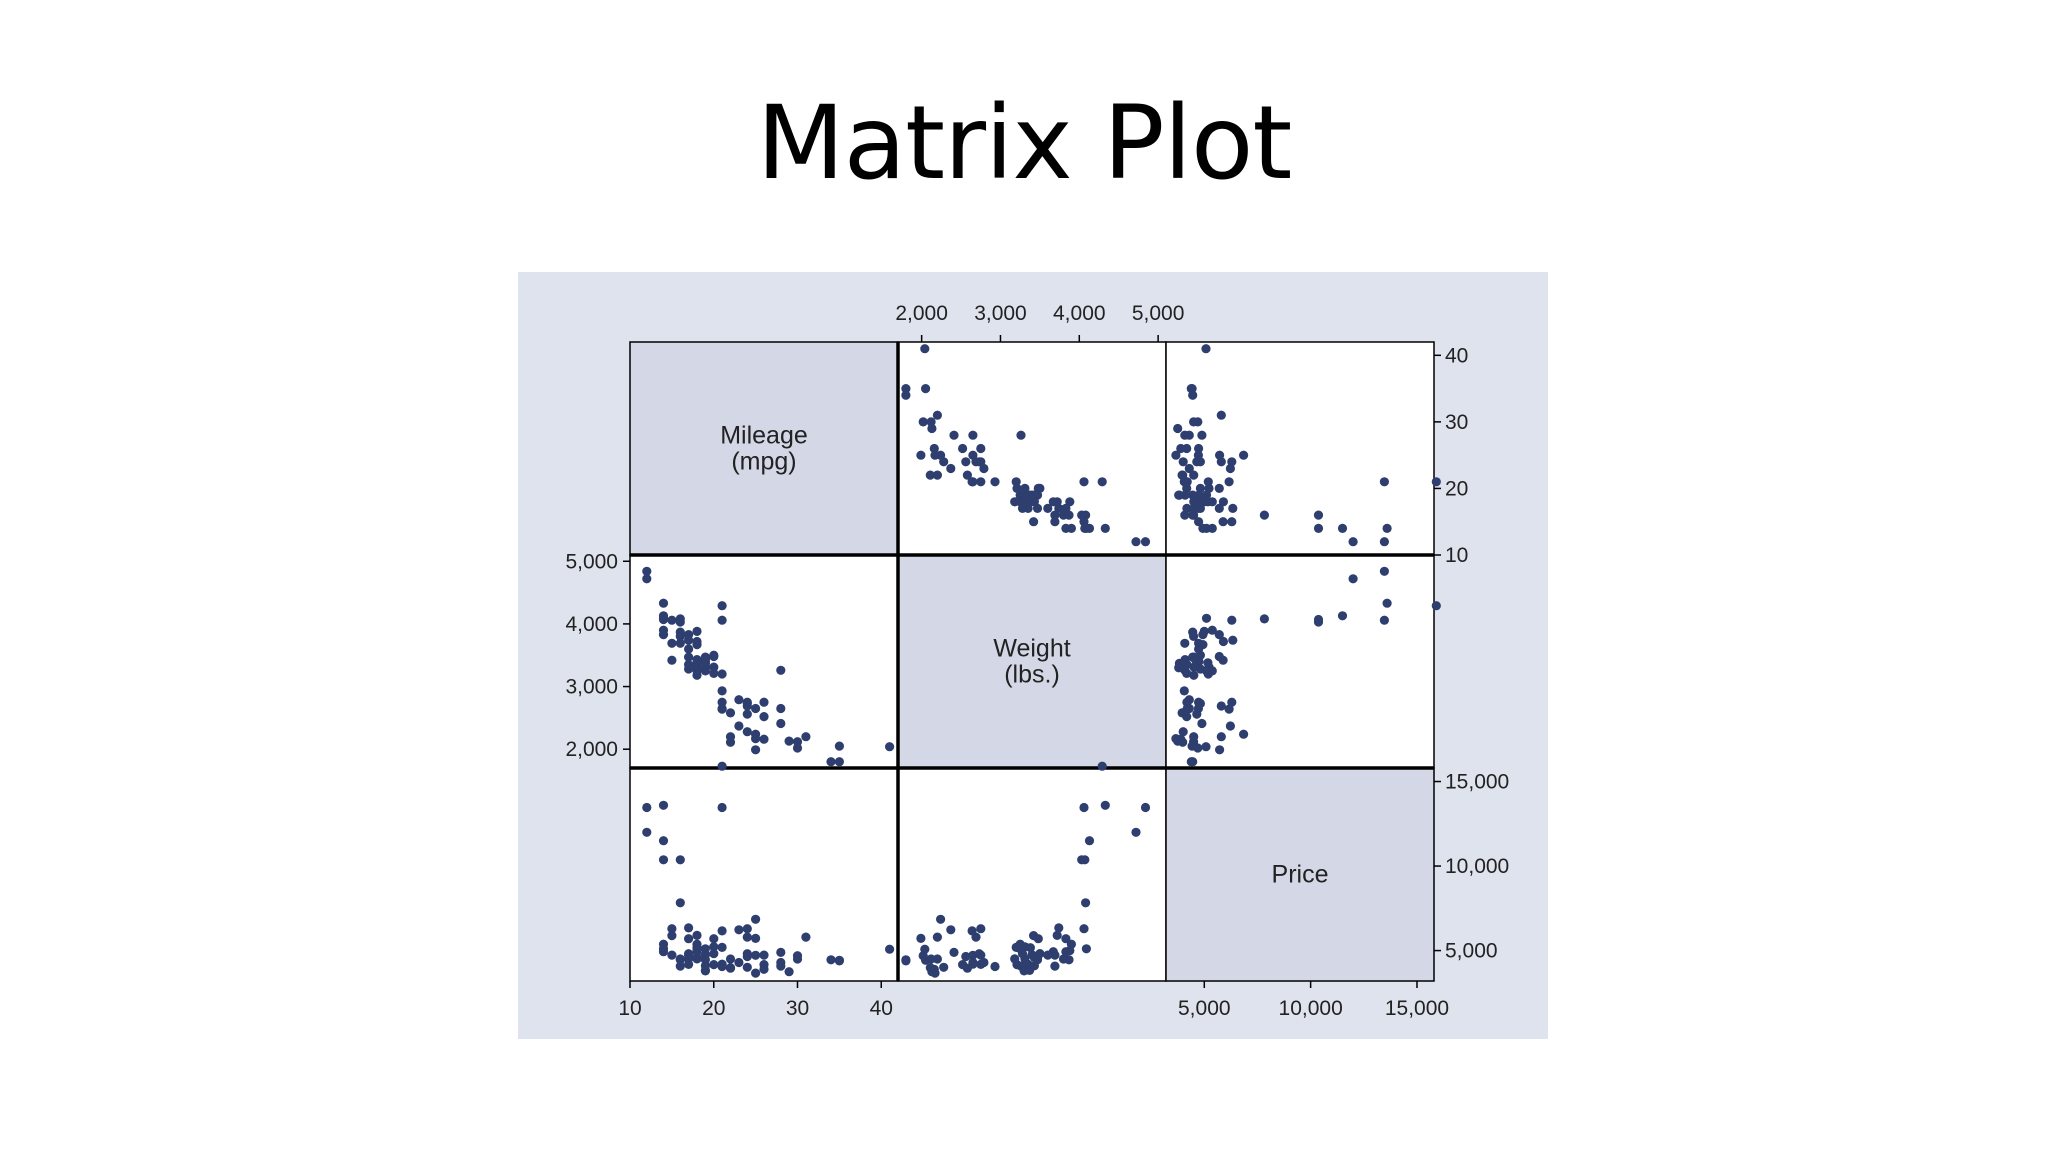  I want to click on diagonal-cell-price, so click(1300, 874).